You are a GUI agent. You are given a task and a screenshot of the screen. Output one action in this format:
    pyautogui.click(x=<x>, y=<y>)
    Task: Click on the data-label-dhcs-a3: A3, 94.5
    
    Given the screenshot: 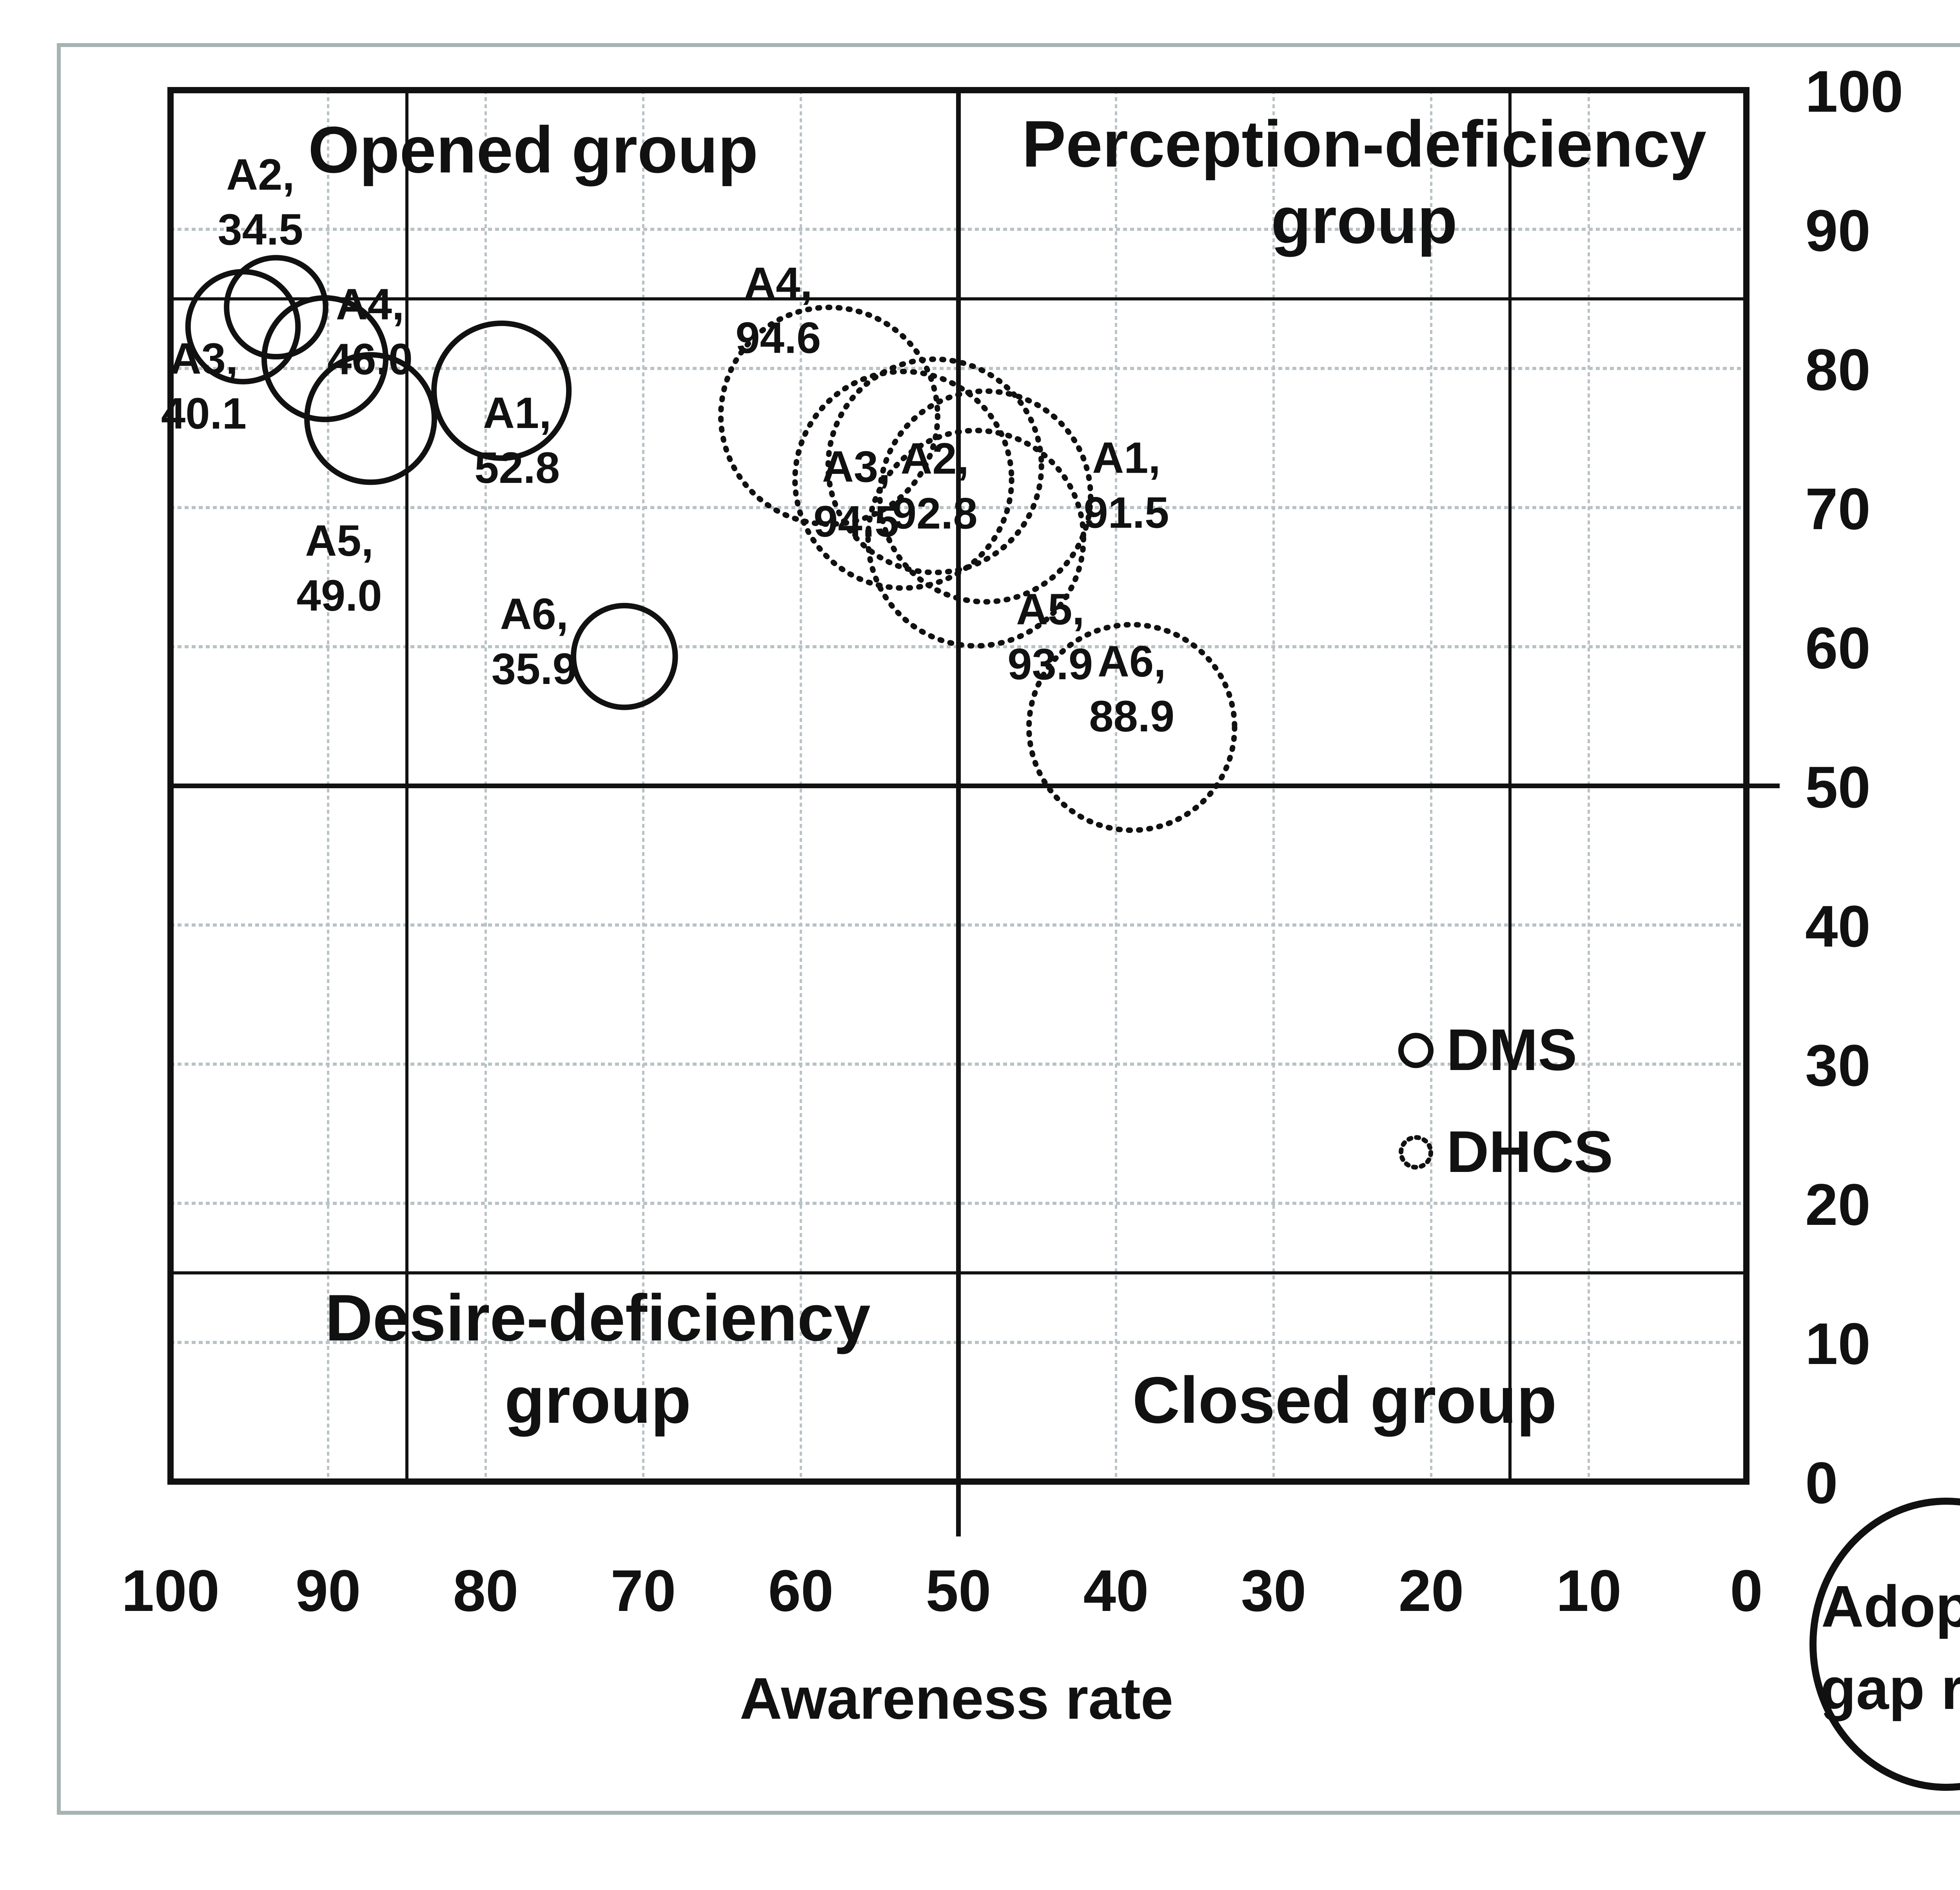 What is the action you would take?
    pyautogui.click(x=856, y=494)
    